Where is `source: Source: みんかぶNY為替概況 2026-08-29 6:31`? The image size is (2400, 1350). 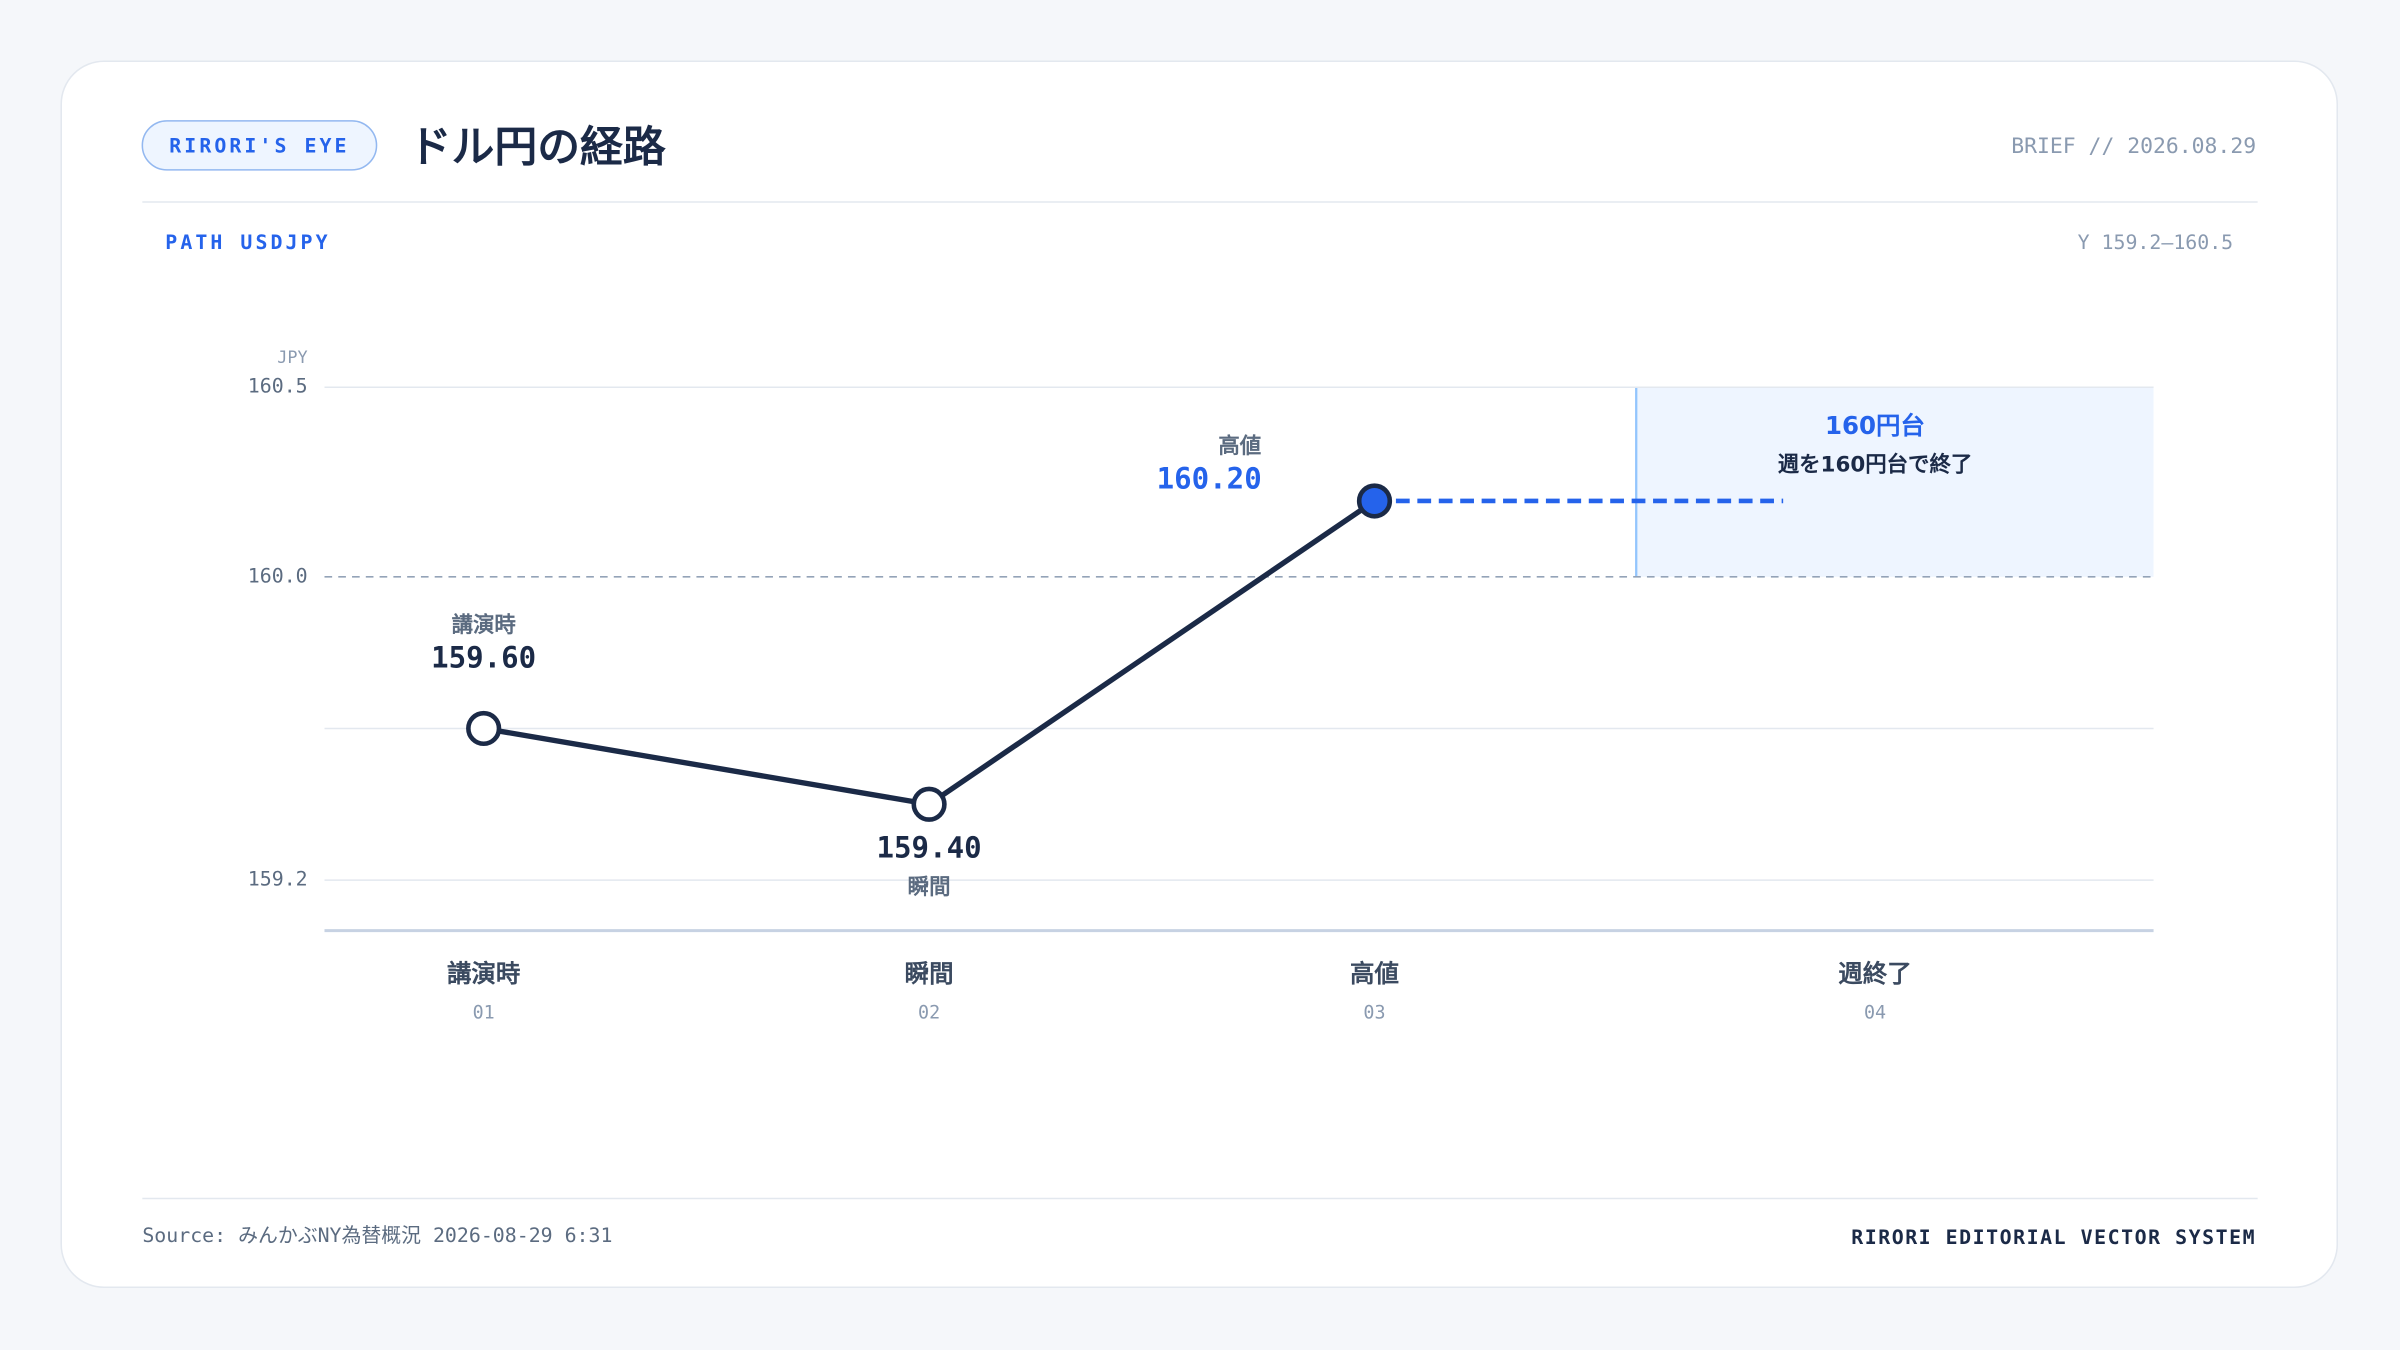 source: Source: みんかぶNY為替概況 2026-08-29 6:31 is located at coordinates (377, 1235).